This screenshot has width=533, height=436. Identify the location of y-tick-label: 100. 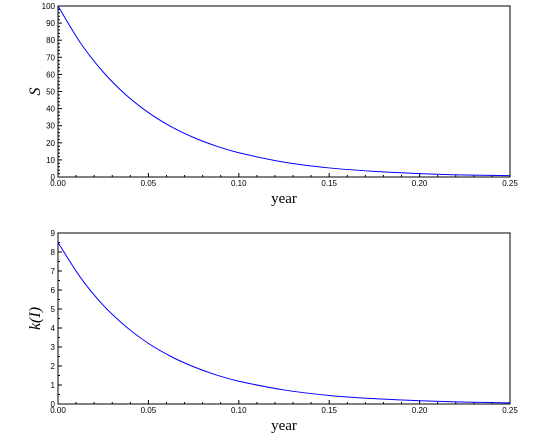
(49, 6).